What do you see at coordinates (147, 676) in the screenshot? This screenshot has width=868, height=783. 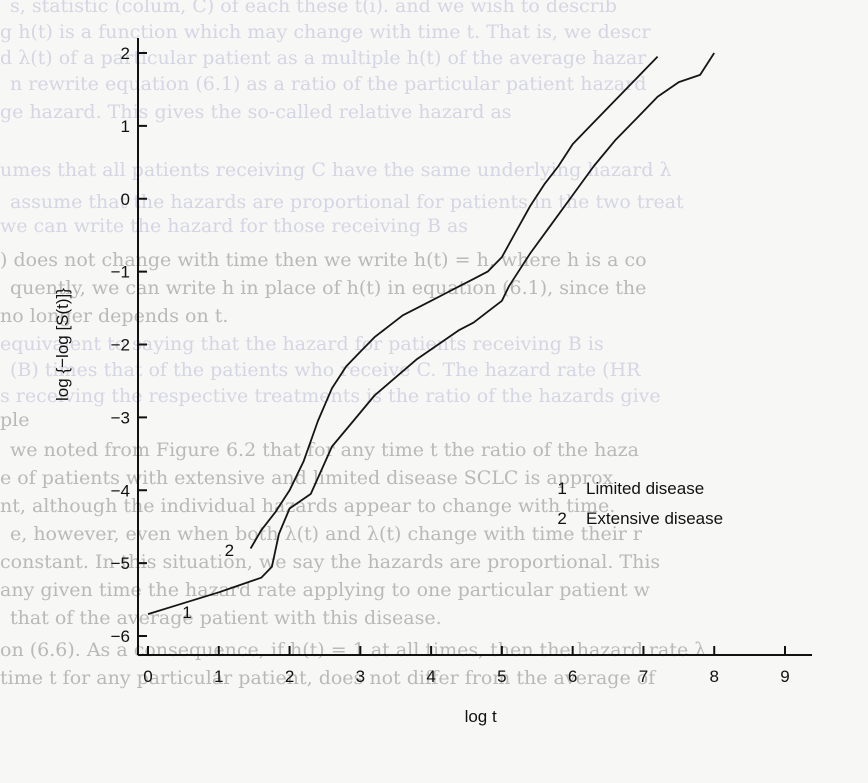 I see `x-tick-label: 0` at bounding box center [147, 676].